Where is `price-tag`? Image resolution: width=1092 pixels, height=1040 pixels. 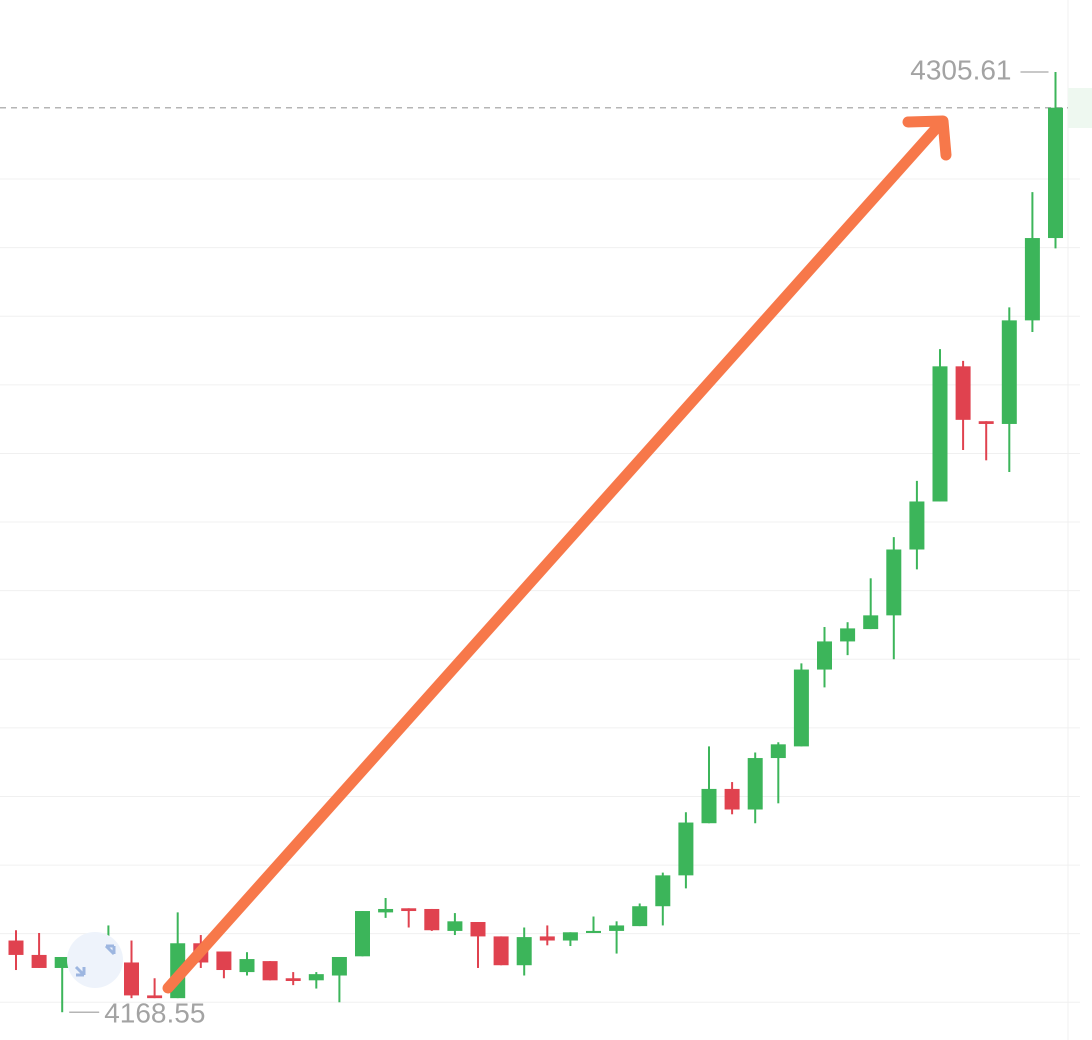
price-tag is located at coordinates (1080, 108).